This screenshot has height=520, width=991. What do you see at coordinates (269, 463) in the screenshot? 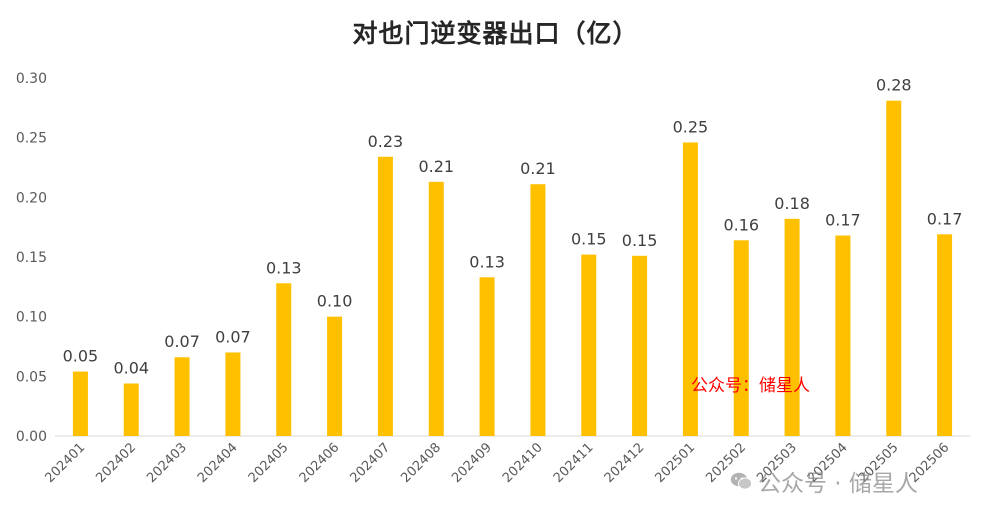
I see `x-tick-label: 202405` at bounding box center [269, 463].